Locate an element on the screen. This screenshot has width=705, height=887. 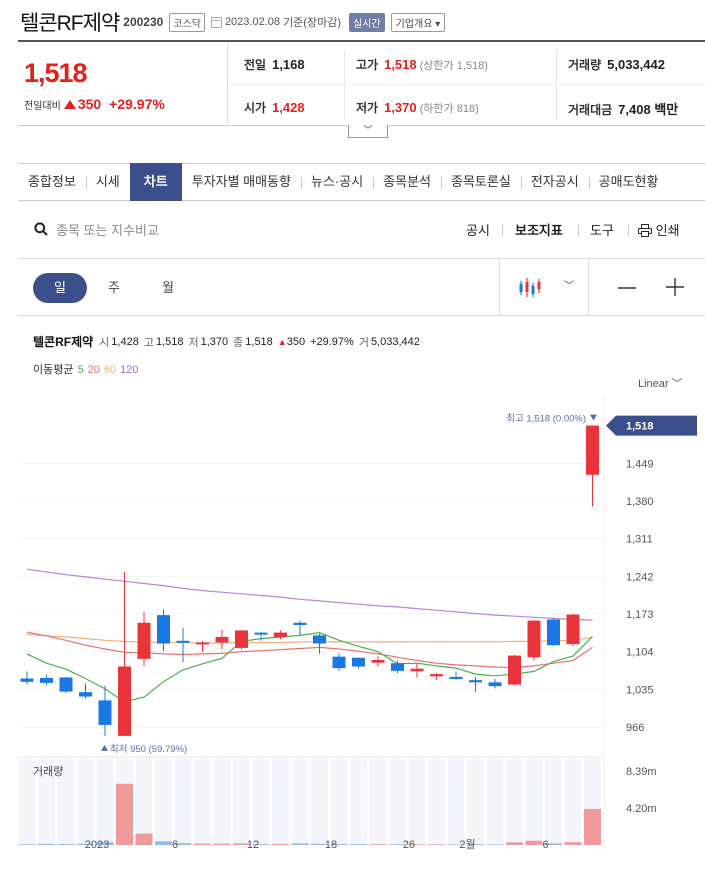
tab-analysis: 종목분석 is located at coordinates (407, 182).